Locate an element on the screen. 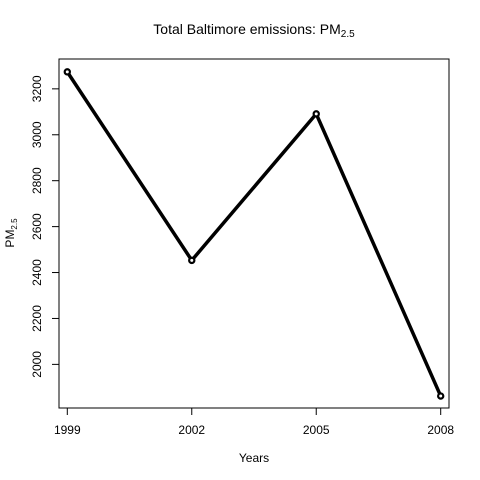  chart-title-main: Total Baltimore emissions: PM is located at coordinates (247, 29).